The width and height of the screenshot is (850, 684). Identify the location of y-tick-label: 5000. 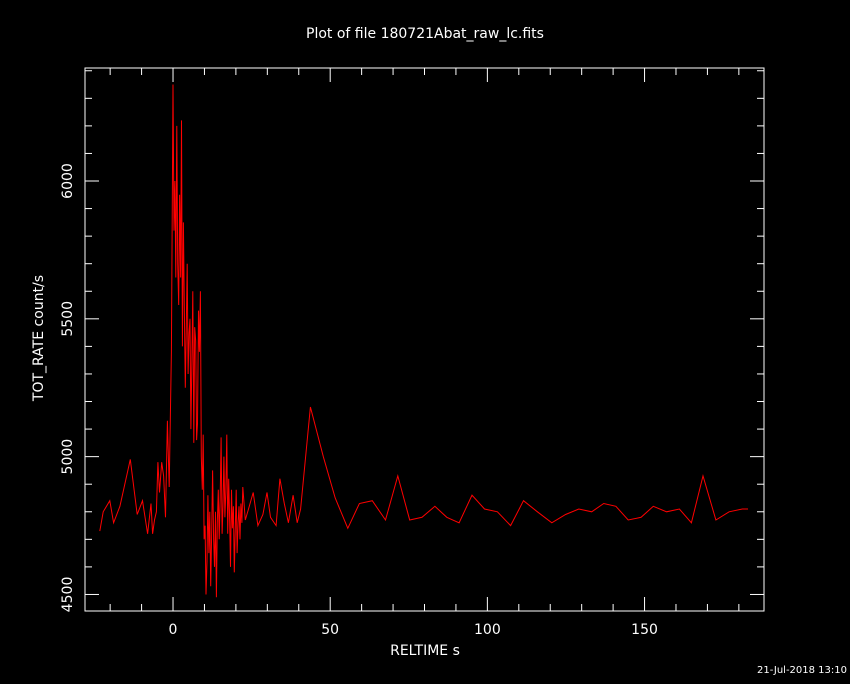
(68, 457).